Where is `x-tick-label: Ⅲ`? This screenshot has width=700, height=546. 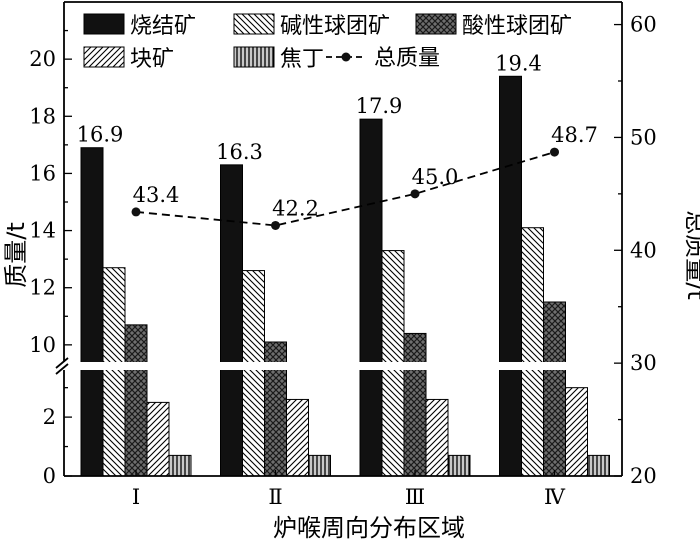 x-tick-label: Ⅲ is located at coordinates (415, 497).